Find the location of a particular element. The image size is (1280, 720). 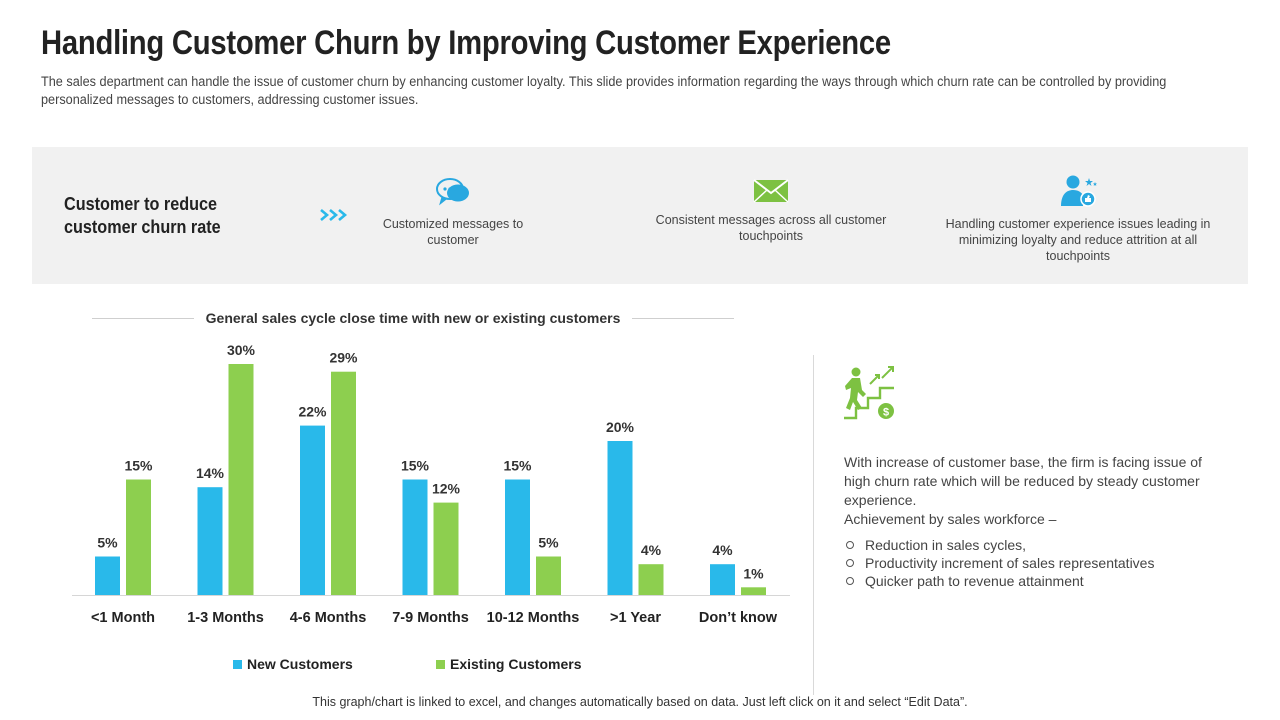

step-label: Customized messages to customer is located at coordinates (453, 232).